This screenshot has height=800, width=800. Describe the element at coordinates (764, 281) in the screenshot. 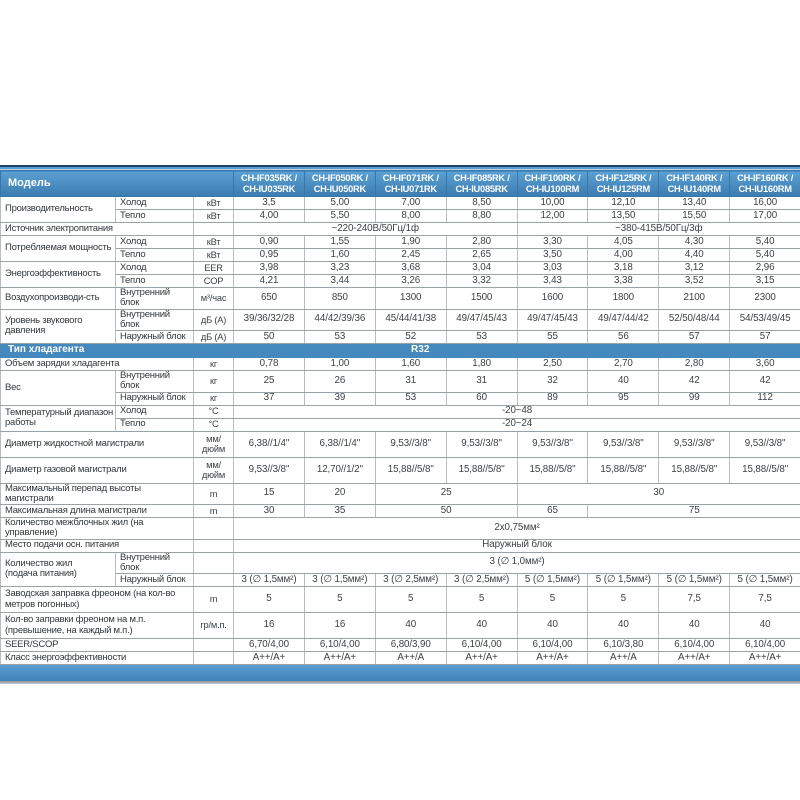

I see `value-cell: 3,15` at that location.